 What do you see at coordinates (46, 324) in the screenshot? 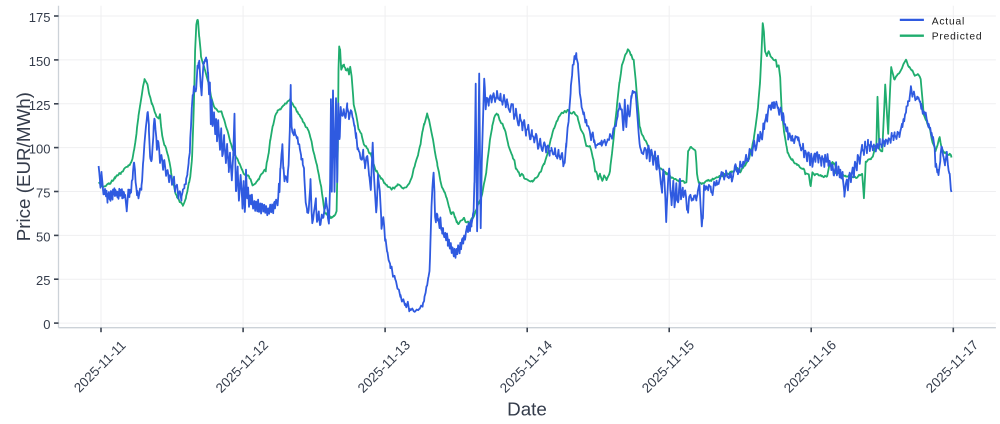
I see `svg-text: 0` at bounding box center [46, 324].